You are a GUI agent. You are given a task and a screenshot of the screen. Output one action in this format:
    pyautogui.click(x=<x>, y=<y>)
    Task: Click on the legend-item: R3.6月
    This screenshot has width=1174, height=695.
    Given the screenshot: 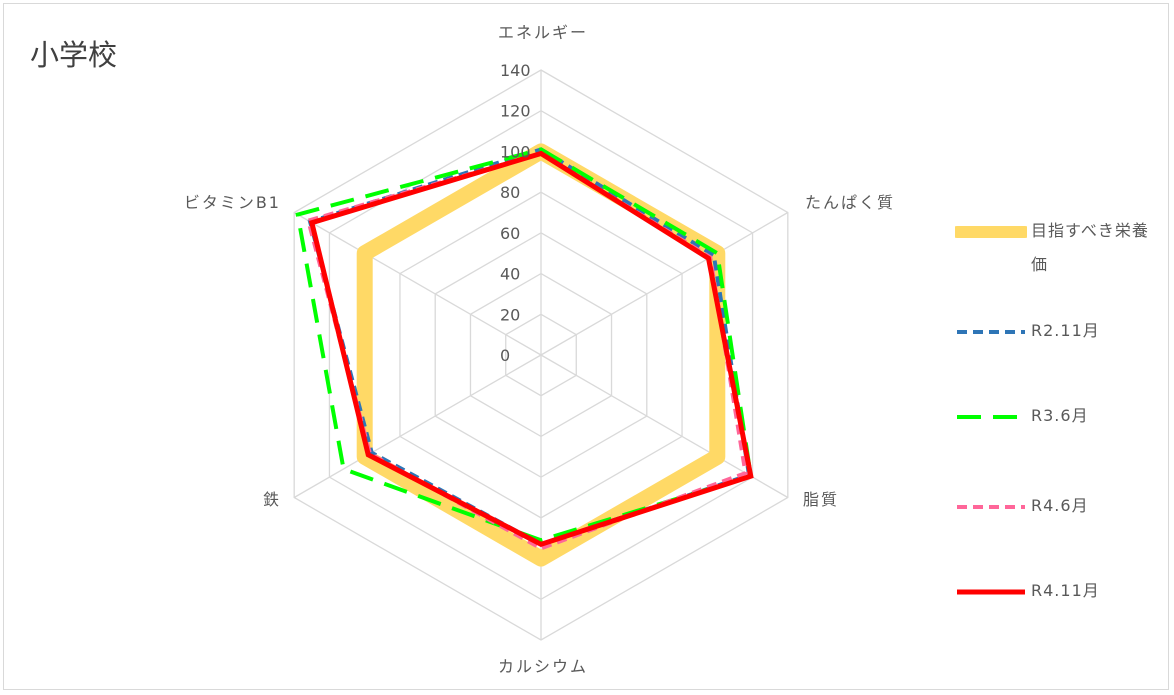 What is the action you would take?
    pyautogui.click(x=1060, y=419)
    